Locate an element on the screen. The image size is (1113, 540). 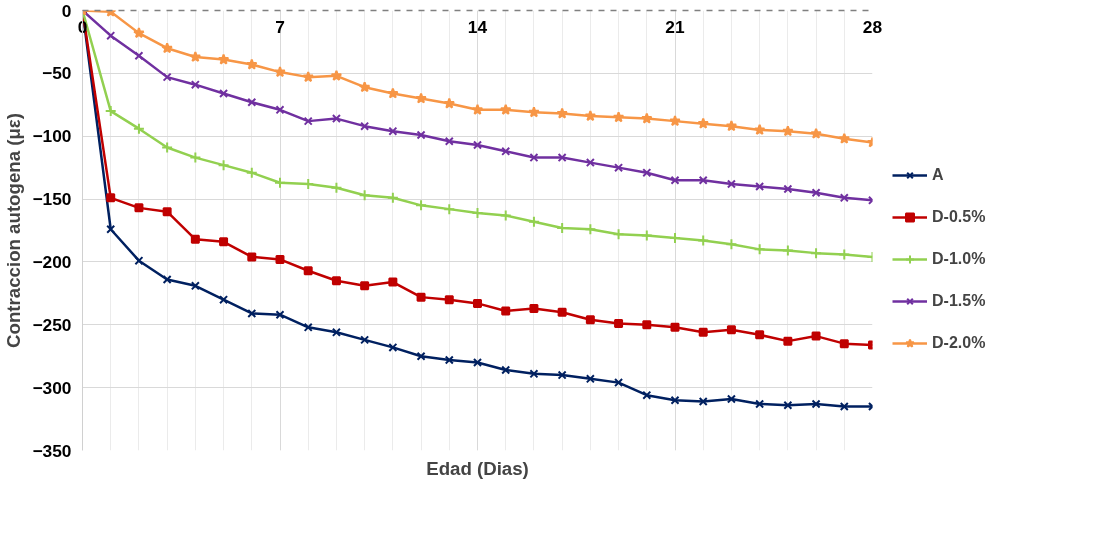
y-tick-label: −100 is located at coordinates (52, 136).